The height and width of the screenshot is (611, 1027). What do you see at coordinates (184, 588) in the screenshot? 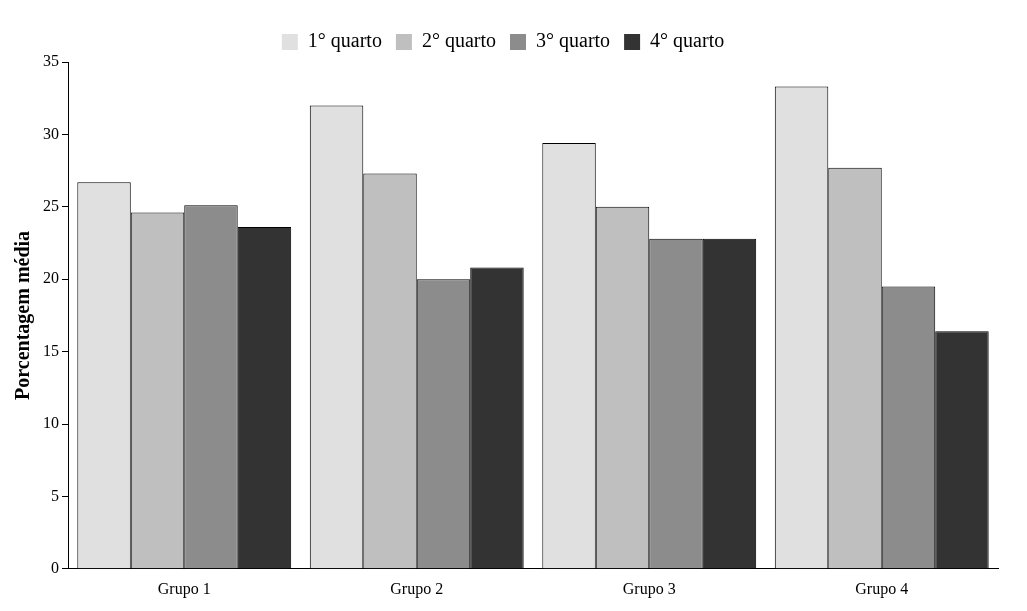
I see `x-tick-label: Grupo 1` at bounding box center [184, 588].